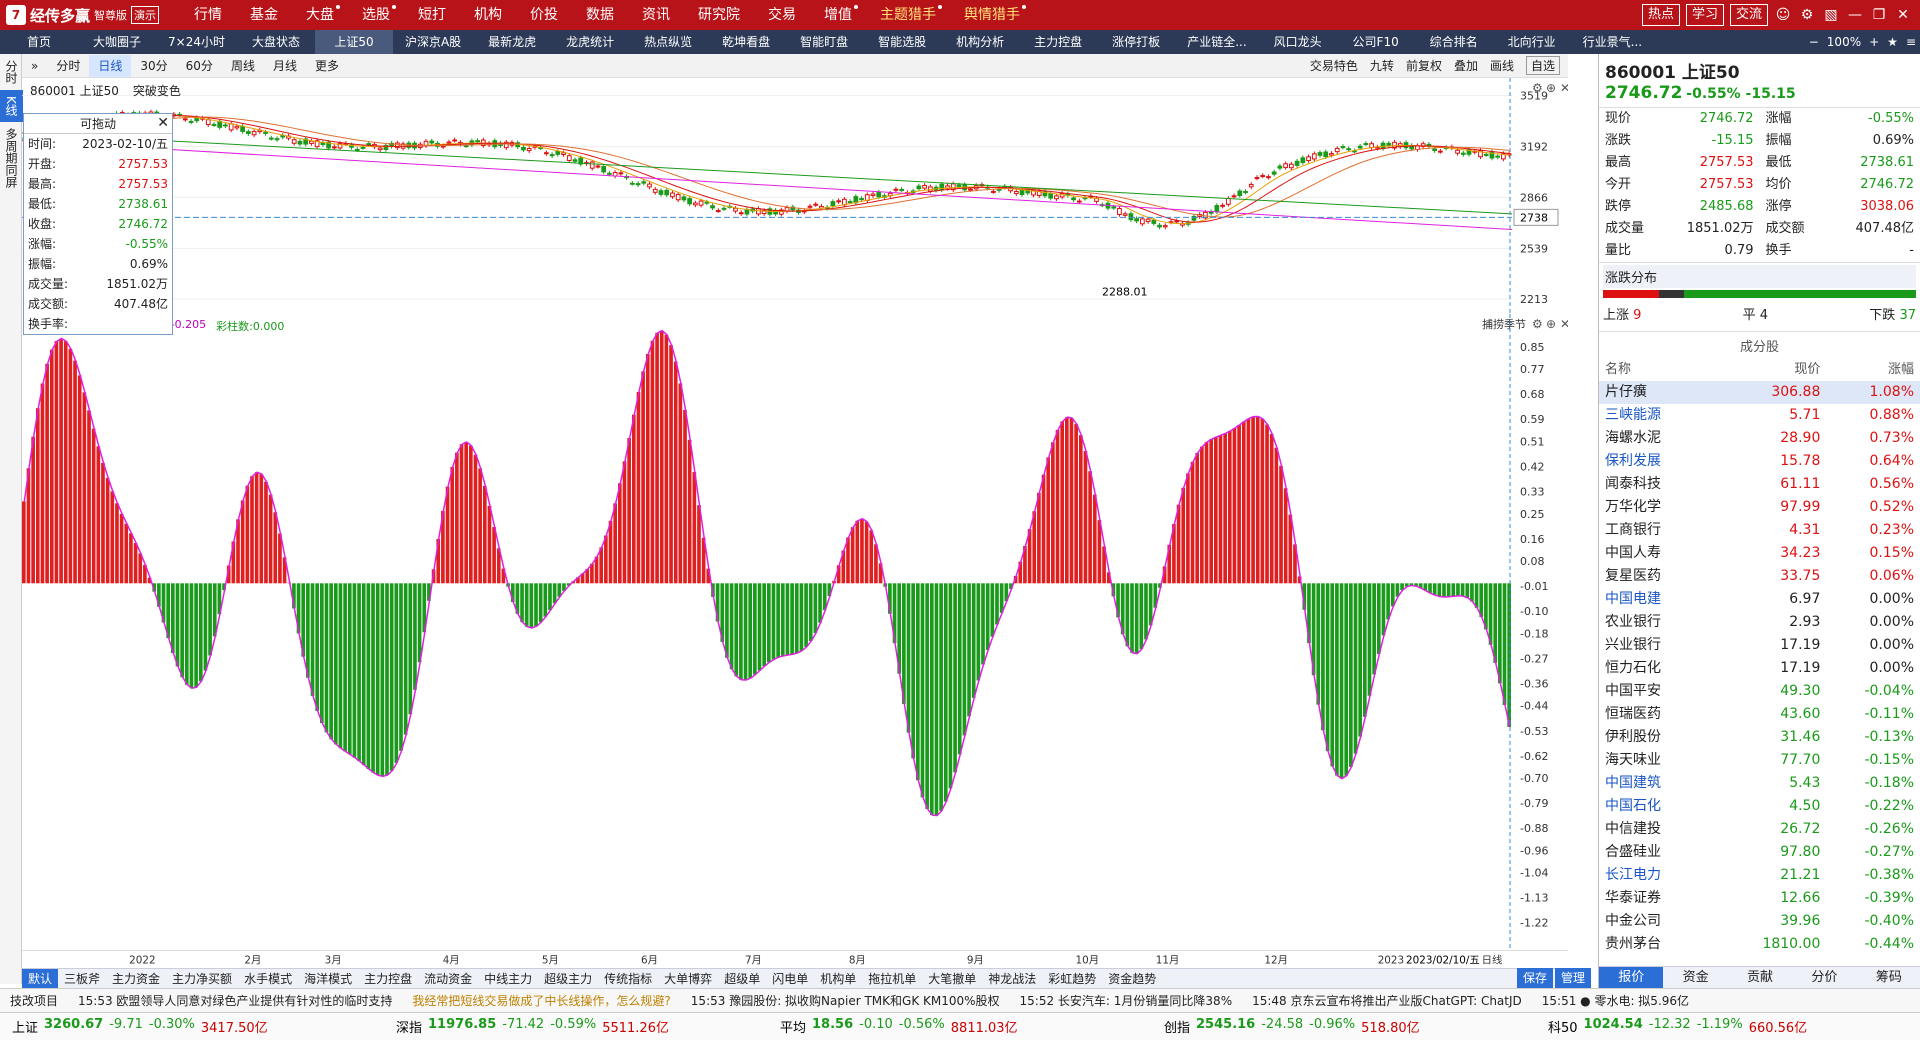  I want to click on news-item: 技改项目, so click(34, 1001).